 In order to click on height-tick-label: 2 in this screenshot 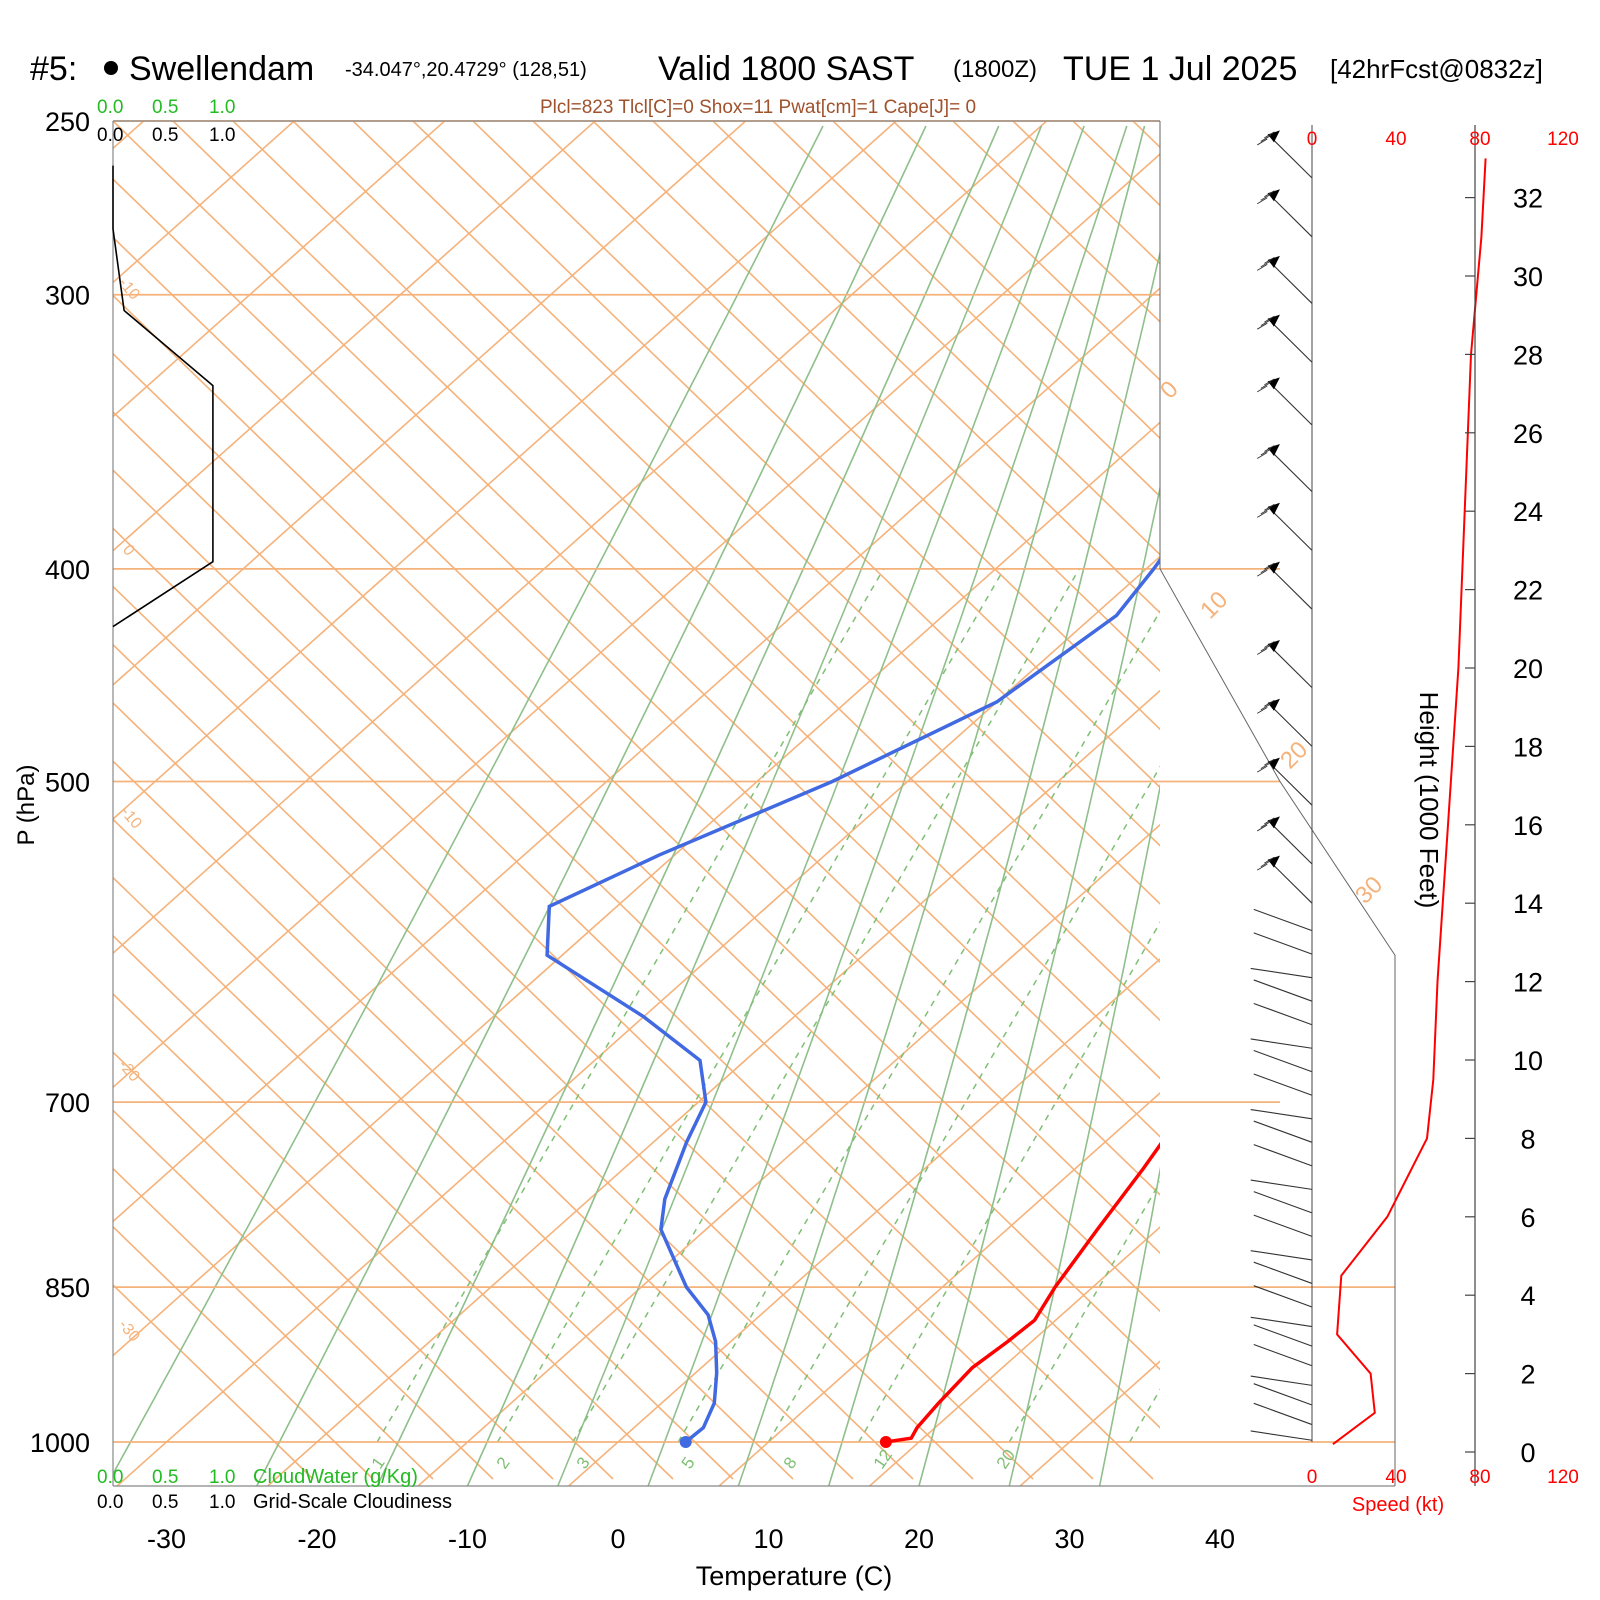, I will do `click(1527, 1375)`.